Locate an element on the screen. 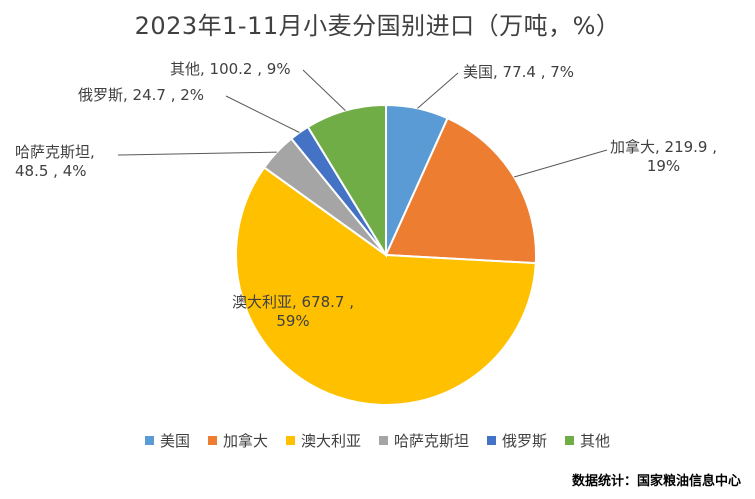 The height and width of the screenshot is (499, 755). pie-slice-canada is located at coordinates (460, 190).